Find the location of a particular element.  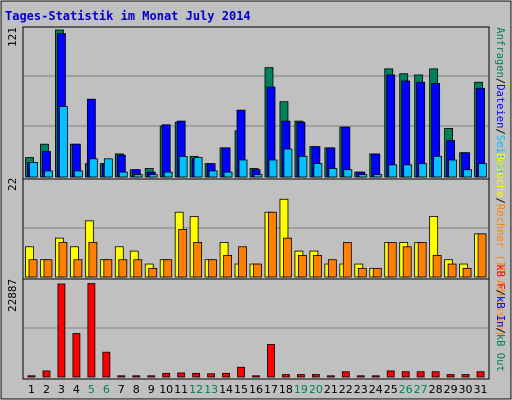

chart-title: Tages-Statistik im Monat July 2014 is located at coordinates (128, 16).